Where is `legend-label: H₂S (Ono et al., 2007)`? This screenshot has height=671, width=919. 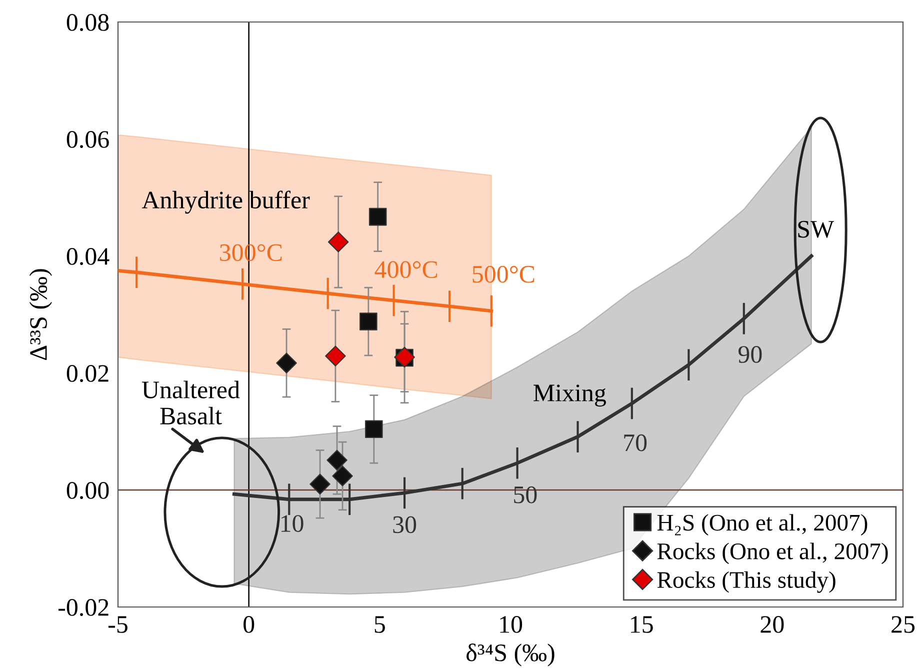 legend-label: H₂S (Ono et al., 2007) is located at coordinates (762, 525).